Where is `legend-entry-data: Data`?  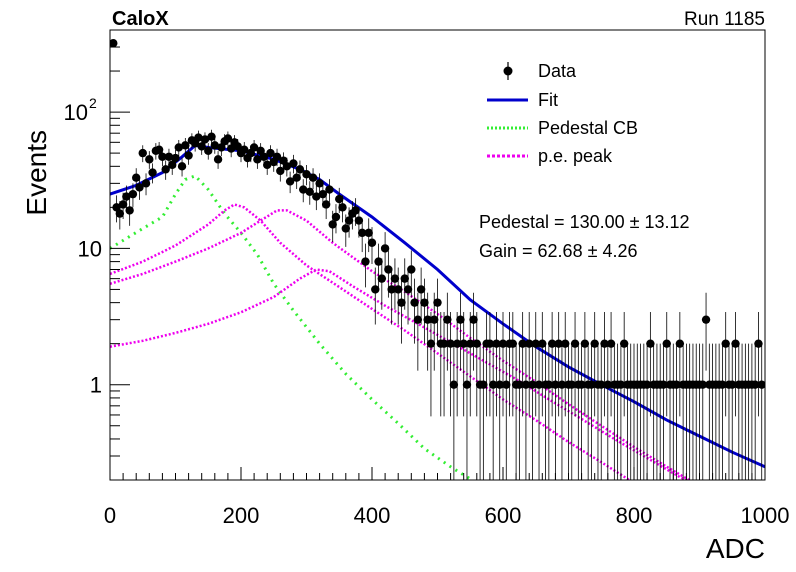 legend-entry-data: Data is located at coordinates (540, 71).